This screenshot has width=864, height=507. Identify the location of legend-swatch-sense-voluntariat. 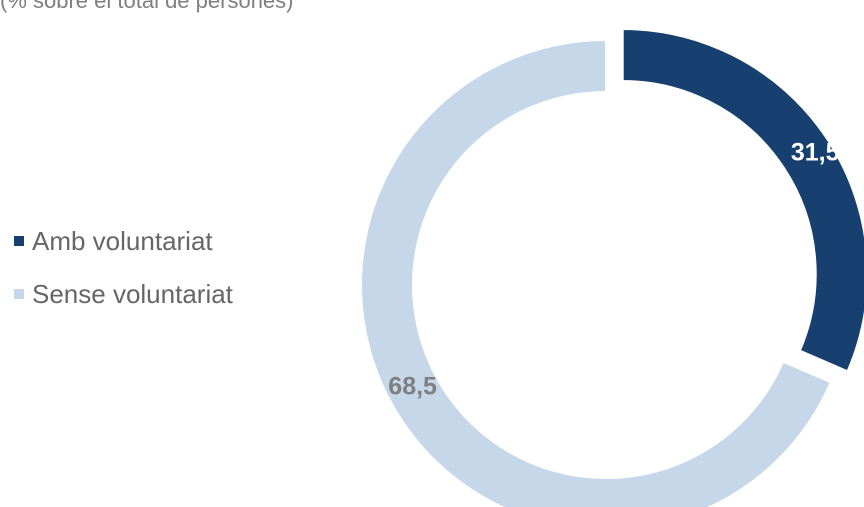
(19, 294).